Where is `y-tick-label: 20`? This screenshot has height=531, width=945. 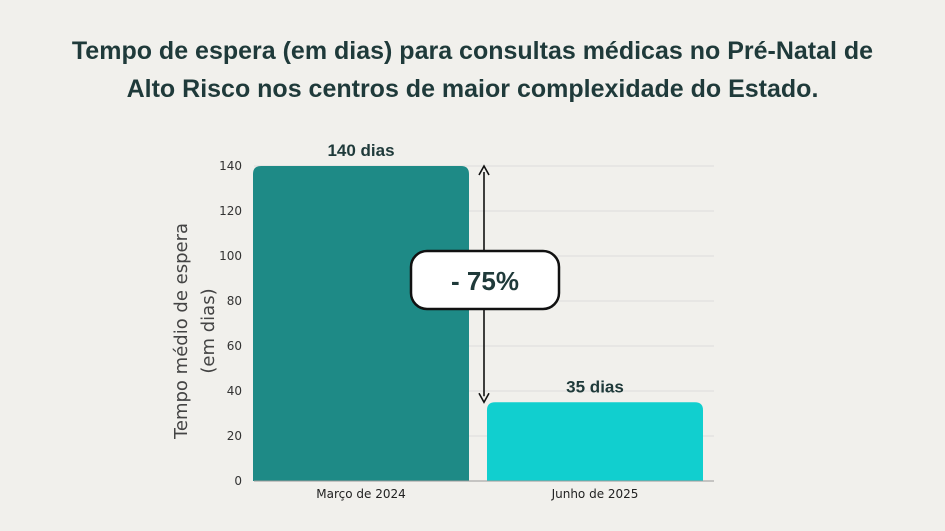 y-tick-label: 20 is located at coordinates (234, 436).